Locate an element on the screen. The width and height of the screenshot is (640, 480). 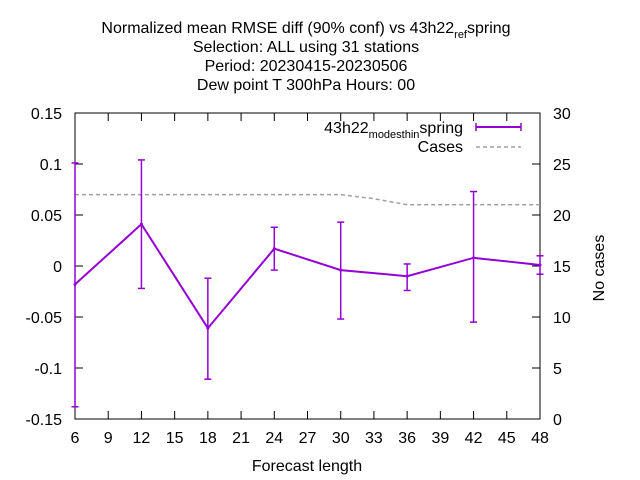
x-axis-label: Forecast length is located at coordinates (307, 466).